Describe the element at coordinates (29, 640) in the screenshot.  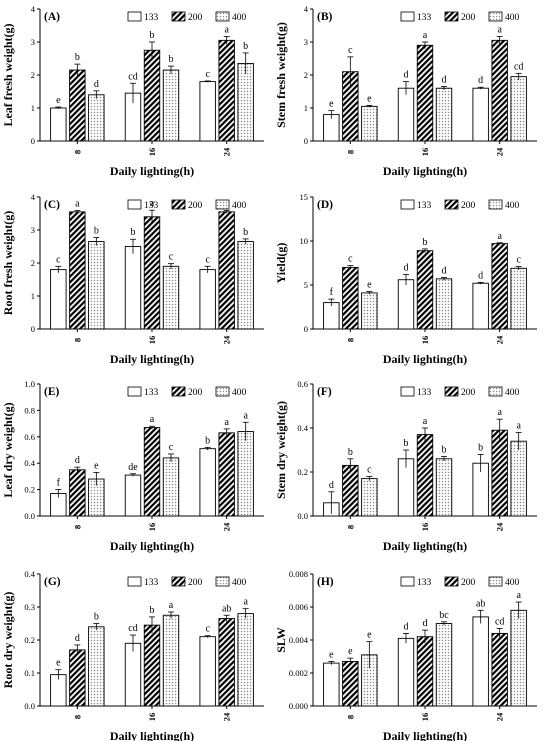
I see `y-tick-label: 0.2` at that location.